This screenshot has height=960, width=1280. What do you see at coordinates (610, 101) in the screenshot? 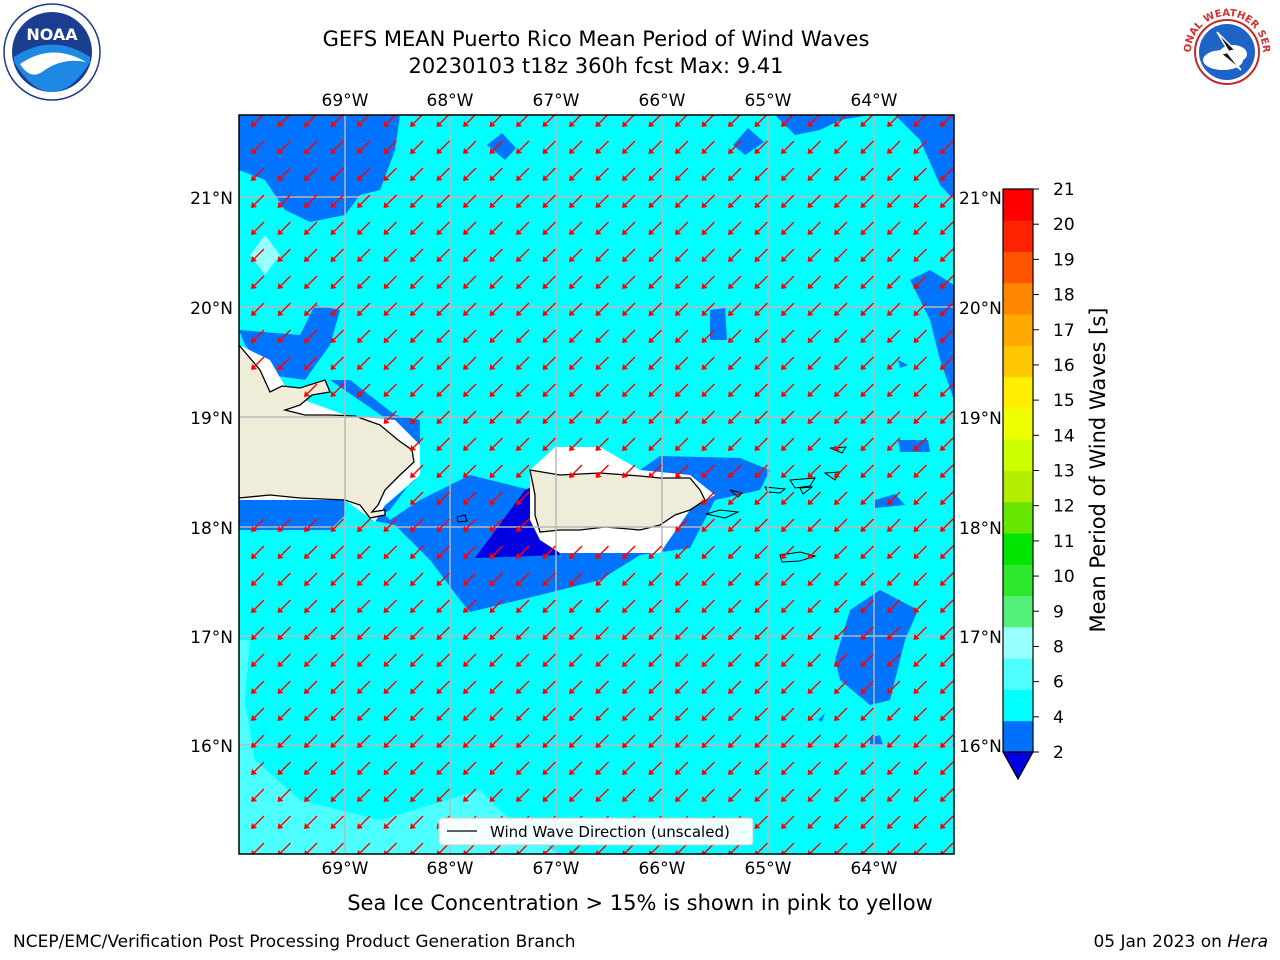
I see `lon-labels-top: 69°W 68°W 67°W 66°W 65°W 64°W` at bounding box center [610, 101].